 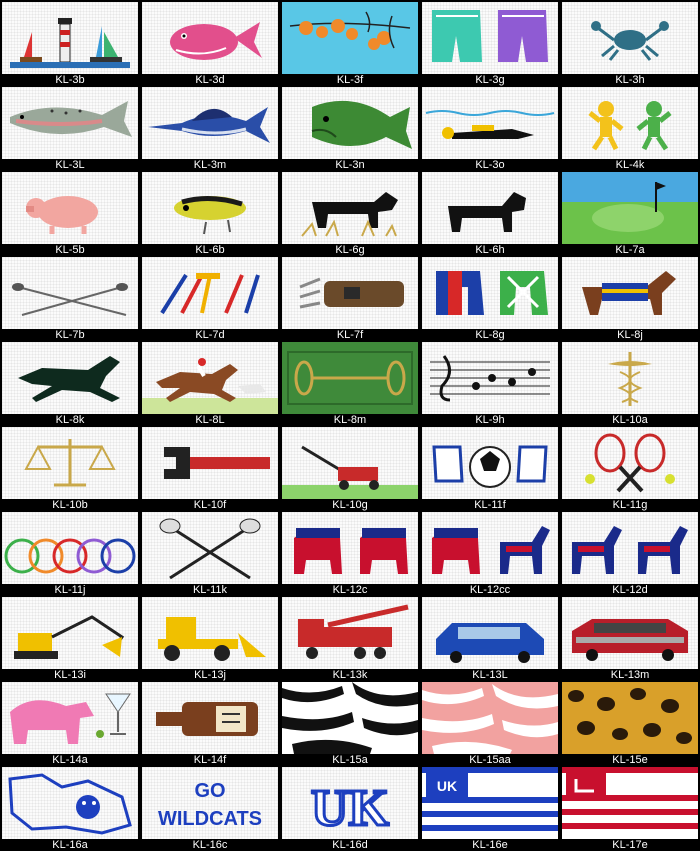 I want to click on lacrosse-sticks-icon, so click(x=210, y=548).